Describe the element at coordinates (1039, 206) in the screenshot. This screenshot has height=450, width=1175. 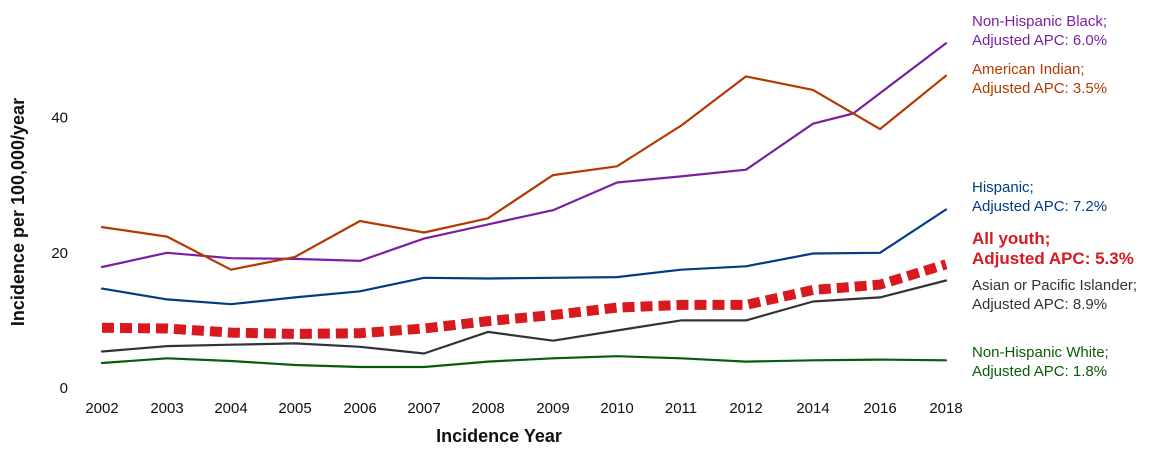
I see `series-label: Adjusted APC: 7.2%` at that location.